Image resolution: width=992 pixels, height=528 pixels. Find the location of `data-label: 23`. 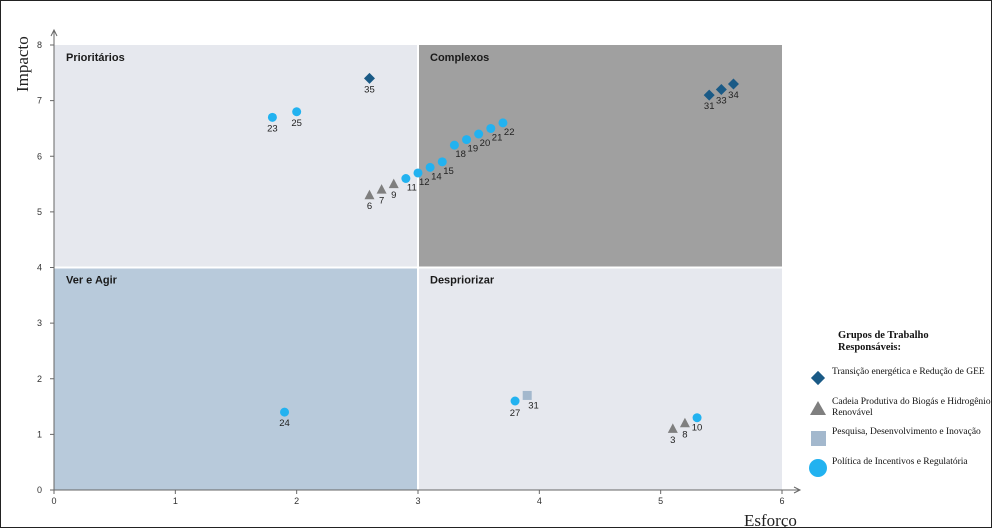

data-label: 23 is located at coordinates (272, 128).